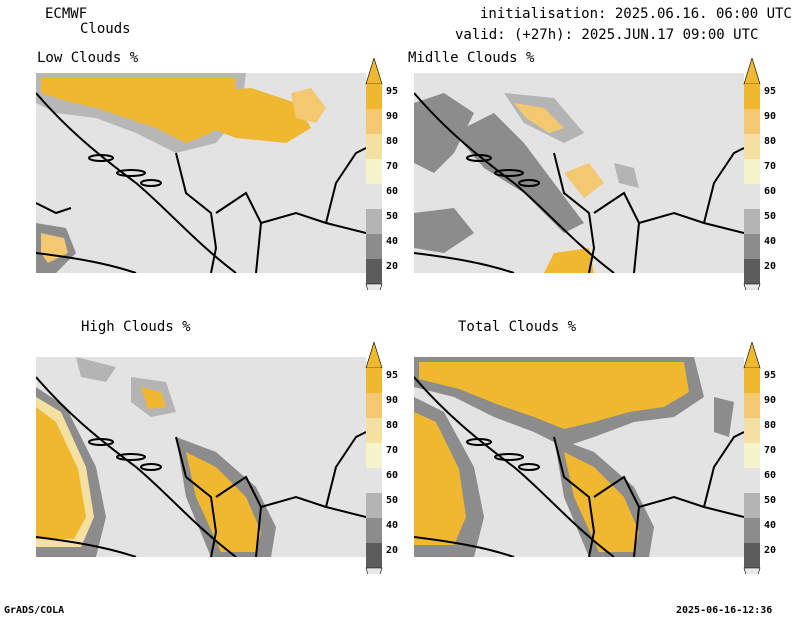 The width and height of the screenshot is (800, 618). Describe the element at coordinates (724, 610) in the screenshot. I see `footer-timestamp: 2025-06-16-12:36` at that location.